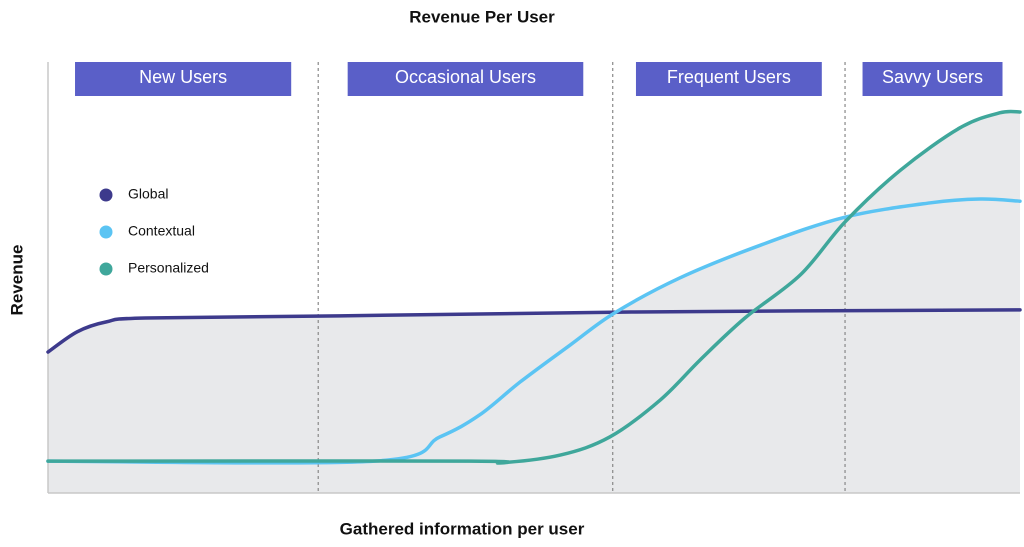  I want to click on chart-title: Revenue Per User, so click(482, 16).